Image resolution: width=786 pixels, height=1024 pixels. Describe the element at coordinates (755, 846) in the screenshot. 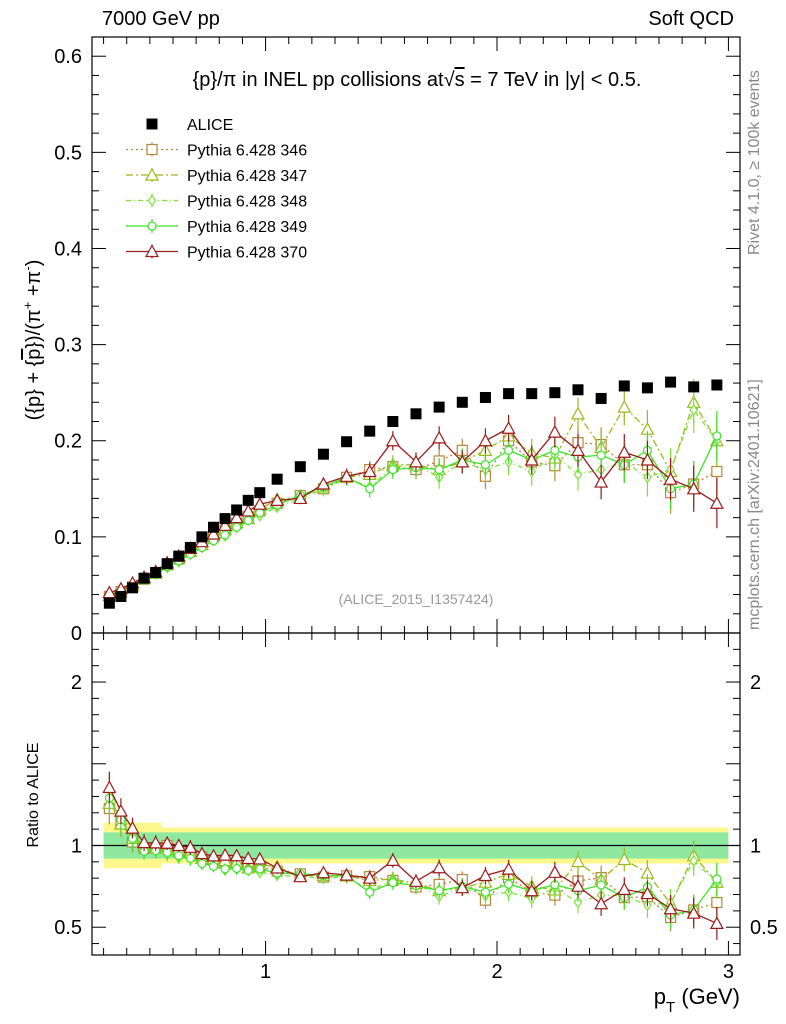

I see `ratio-y-tick-label-right: 1` at that location.